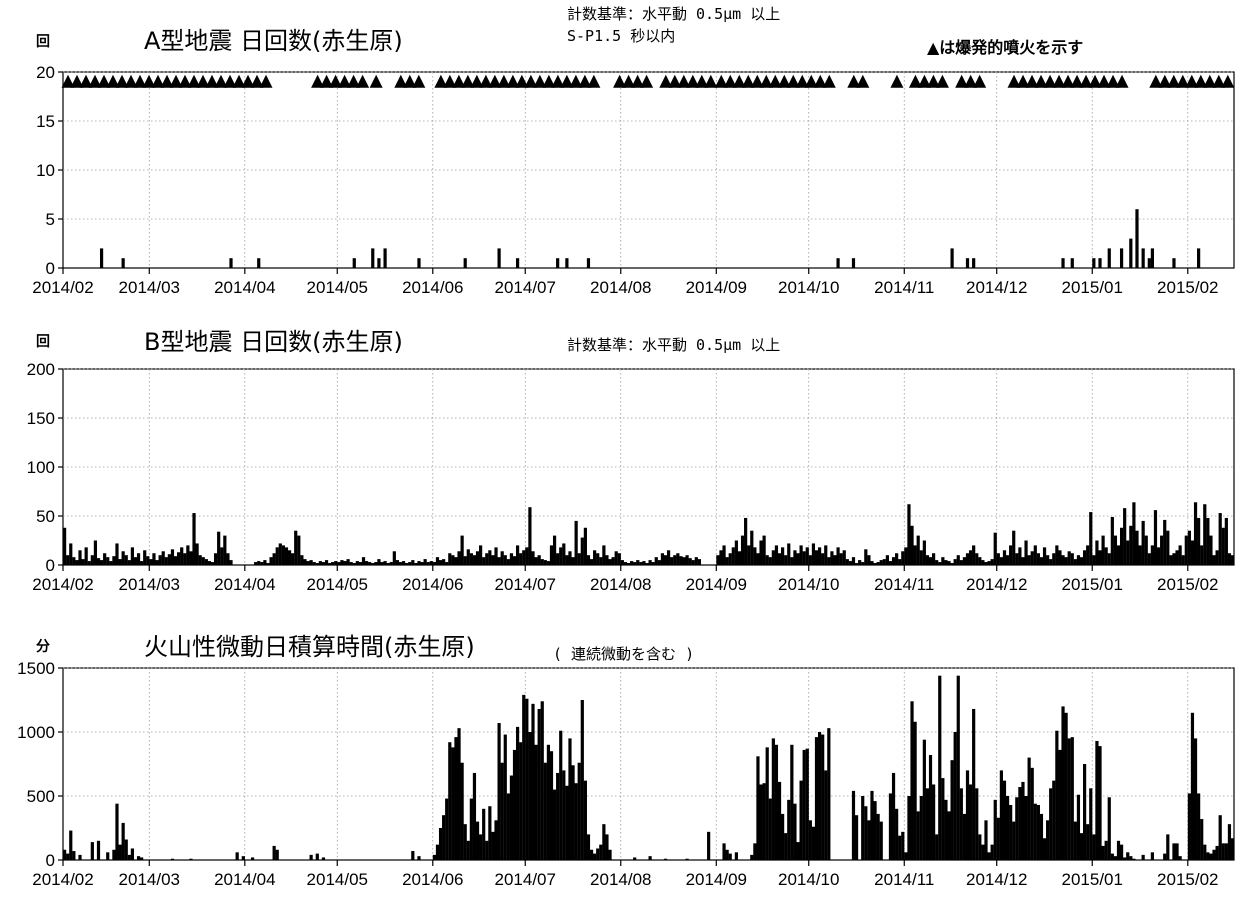  What do you see at coordinates (309, 647) in the screenshot?
I see `panel-c-title: 火山性微動日積算時間(赤生原)` at bounding box center [309, 647].